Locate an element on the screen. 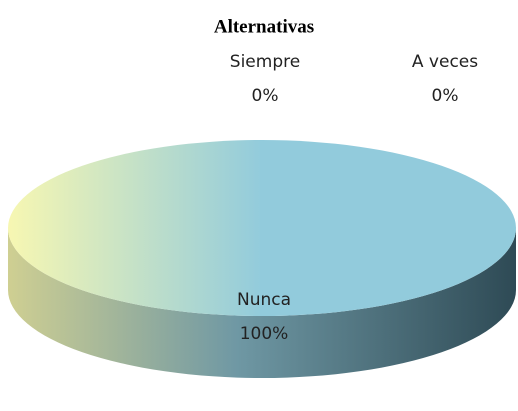  slice-value-label: 100% is located at coordinates (264, 334).